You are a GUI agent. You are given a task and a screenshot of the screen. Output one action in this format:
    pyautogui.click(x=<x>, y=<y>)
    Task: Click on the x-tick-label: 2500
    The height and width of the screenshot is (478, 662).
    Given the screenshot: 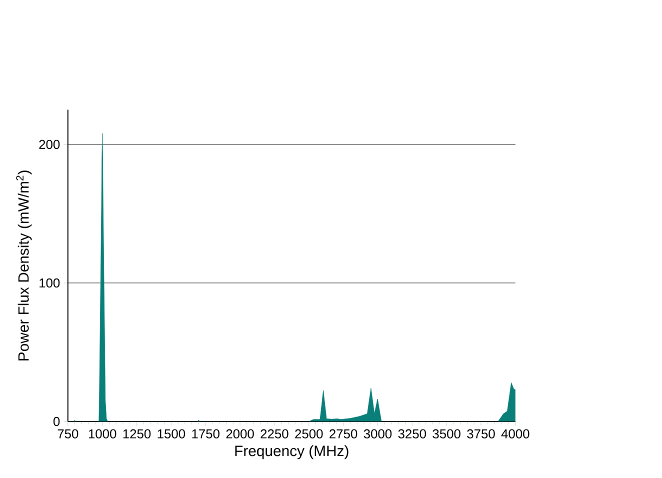 What is the action you would take?
    pyautogui.click(x=309, y=433)
    